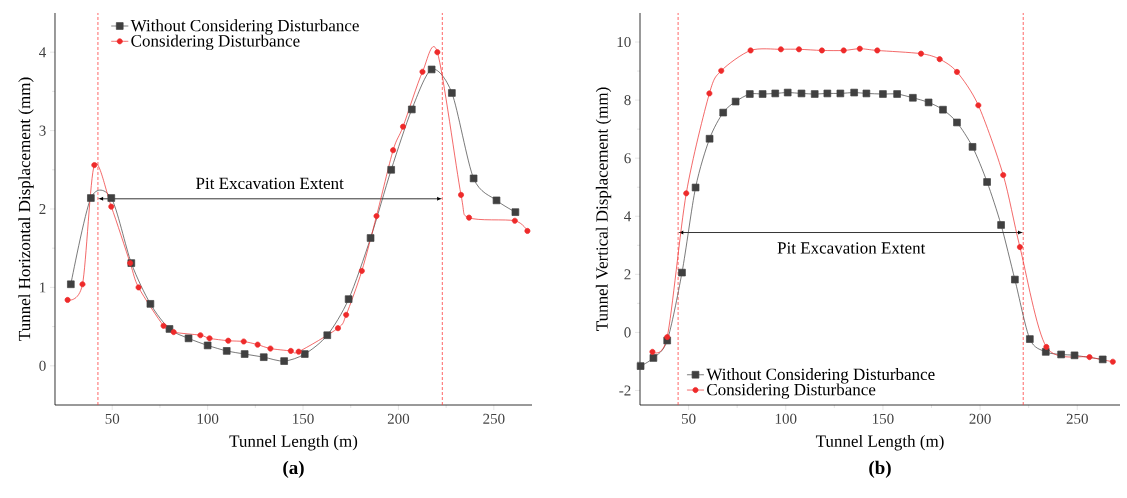  Describe the element at coordinates (293, 469) in the screenshot. I see `text: (a)` at that location.